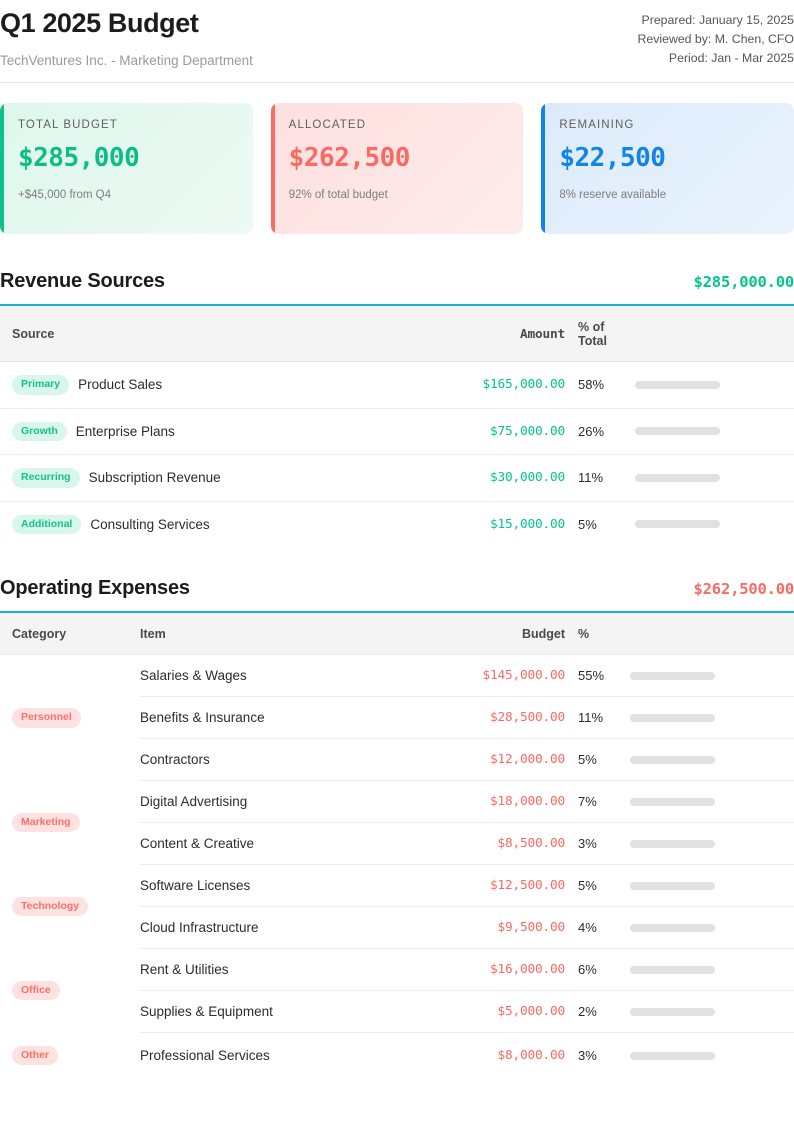 Image resolution: width=794 pixels, height=1123 pixels. I want to click on expense-percent: 4%, so click(592, 928).